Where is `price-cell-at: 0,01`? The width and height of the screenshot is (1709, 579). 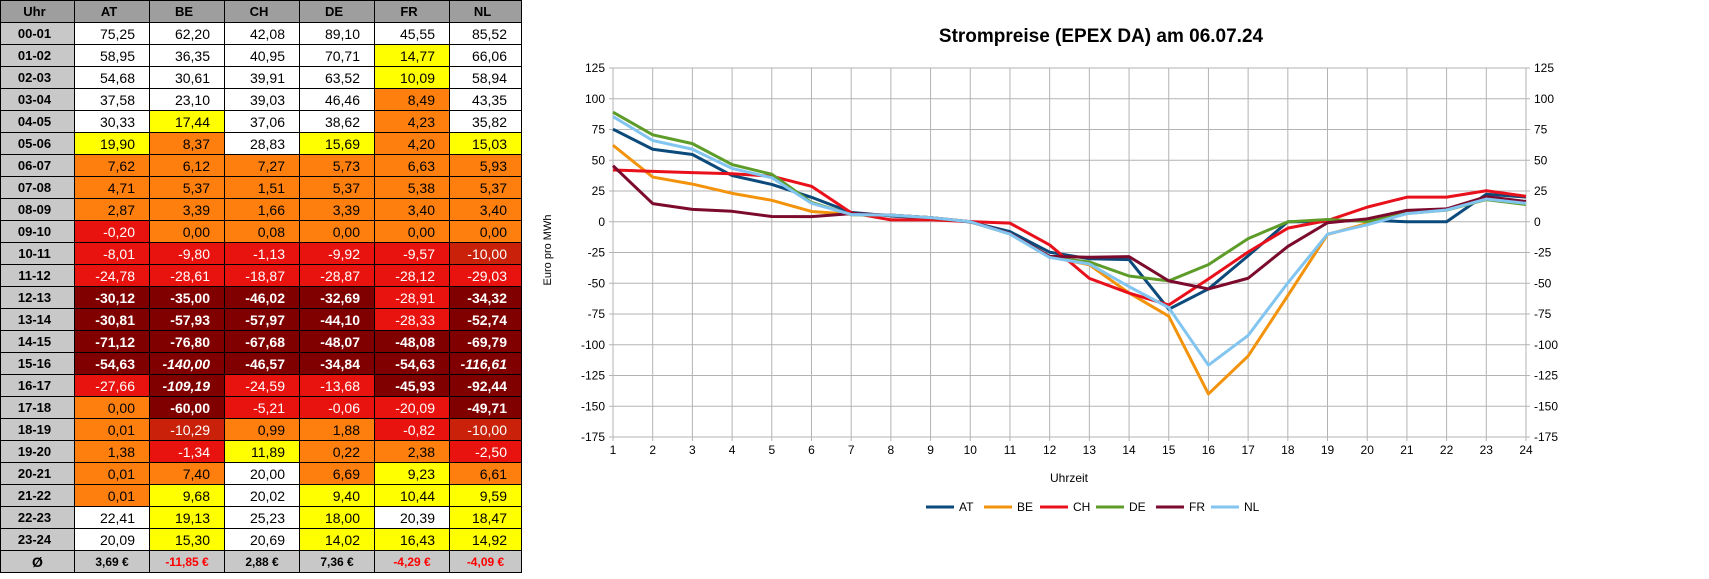
price-cell-at: 0,01 is located at coordinates (112, 495).